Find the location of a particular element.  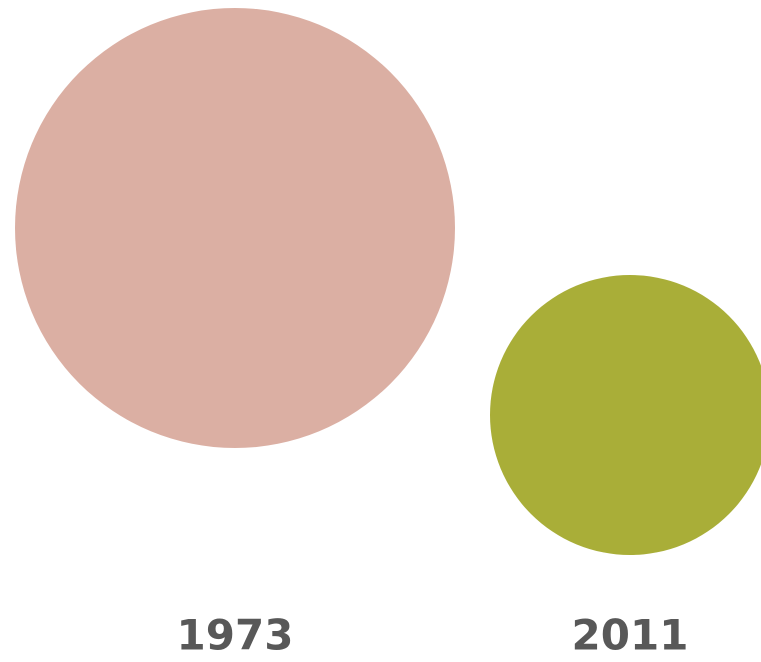

year-label: 1973 is located at coordinates (235, 635).